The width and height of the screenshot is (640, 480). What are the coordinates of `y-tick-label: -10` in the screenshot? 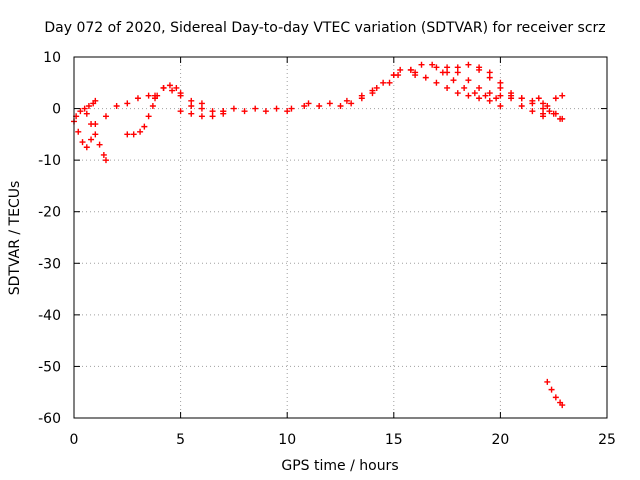 It's located at (49, 161).